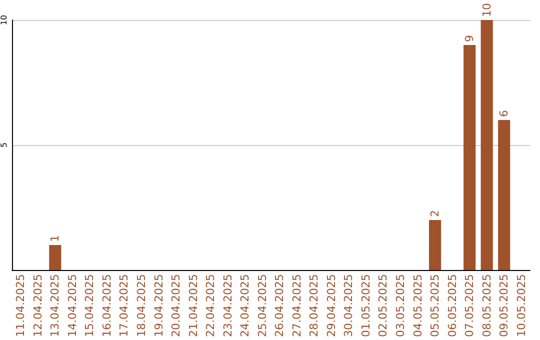  I want to click on x-tick-label: 26.04.2025, so click(279, 305).